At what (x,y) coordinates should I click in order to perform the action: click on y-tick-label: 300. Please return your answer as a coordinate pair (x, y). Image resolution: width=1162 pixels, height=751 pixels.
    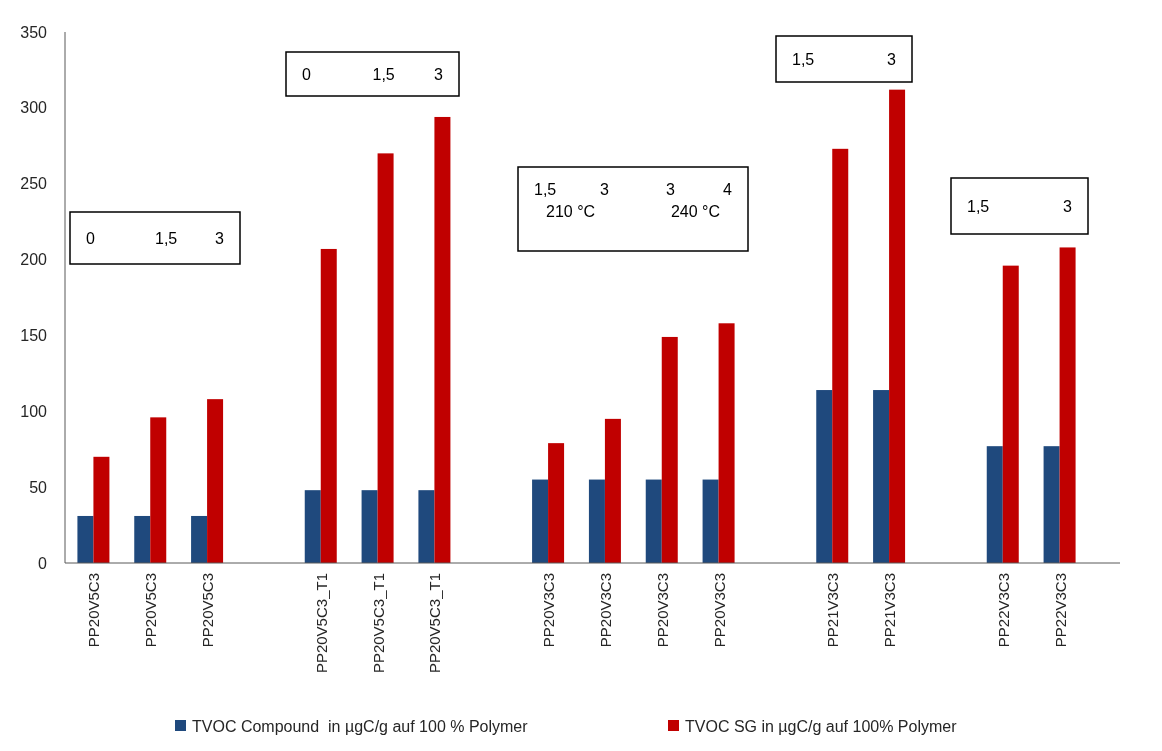
    Looking at the image, I should click on (34, 108).